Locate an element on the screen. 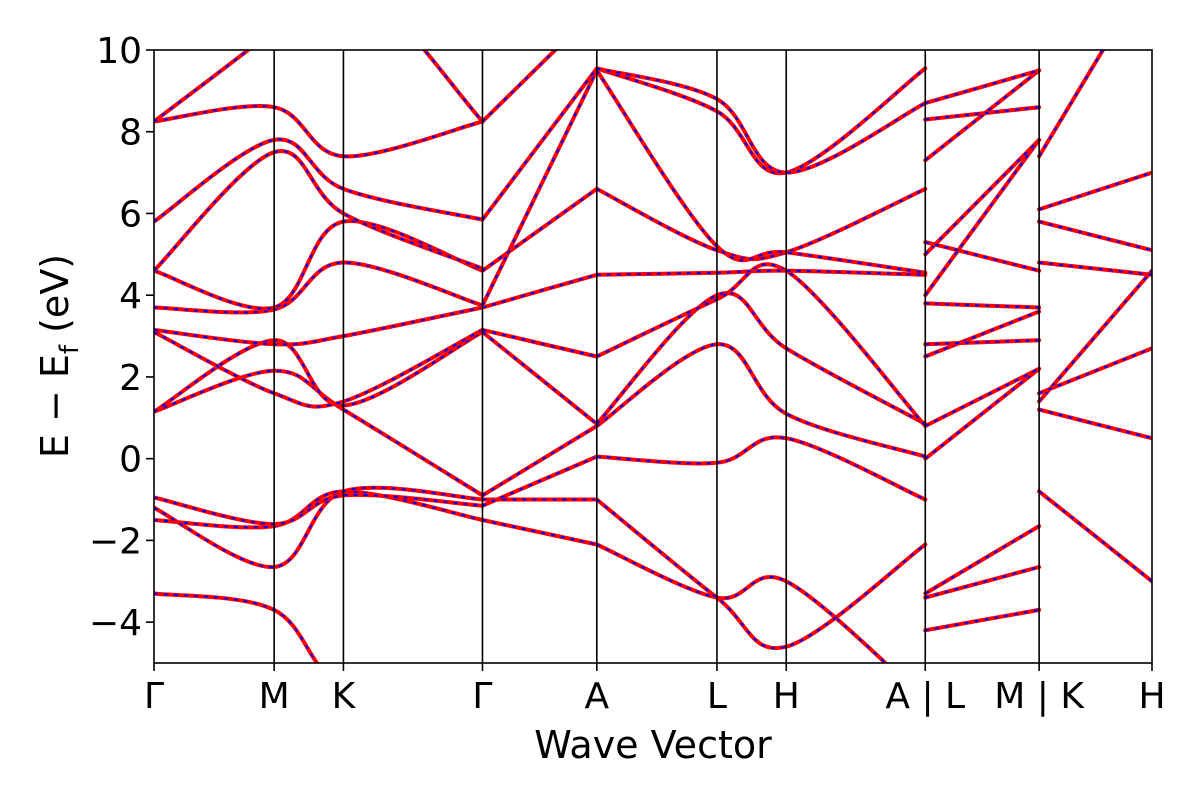 The width and height of the screenshot is (1200, 800). y-tick-label: 0 is located at coordinates (130, 460).